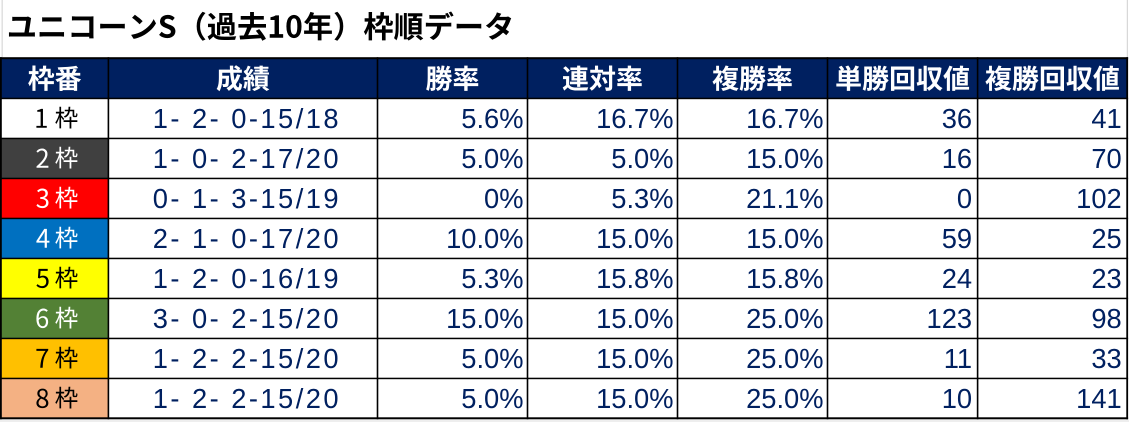 This screenshot has height=422, width=1129. I want to click on svg-text: 1- 2- 0-16/19, so click(247, 278).